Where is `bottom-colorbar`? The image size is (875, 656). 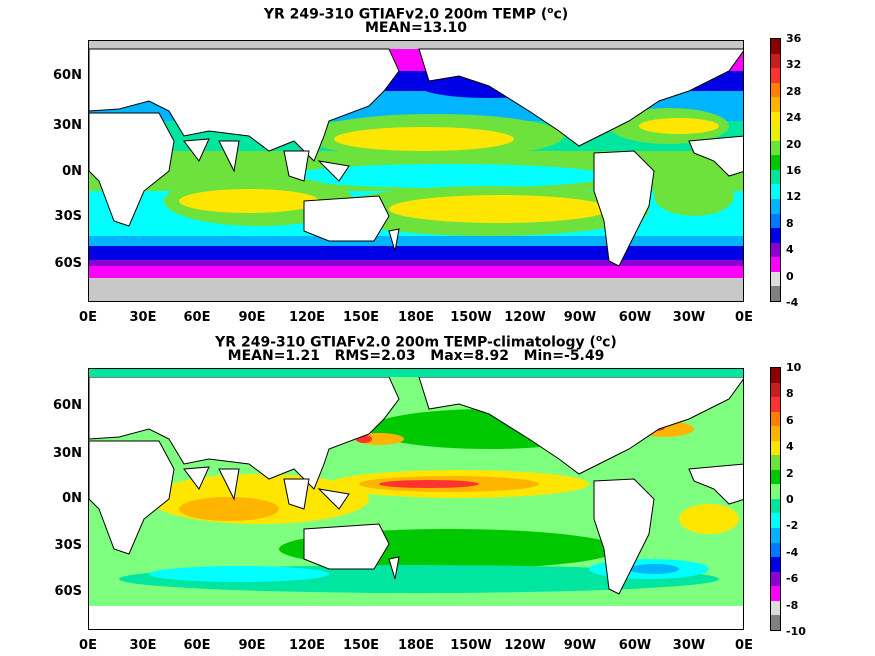 bottom-colorbar is located at coordinates (775, 499).